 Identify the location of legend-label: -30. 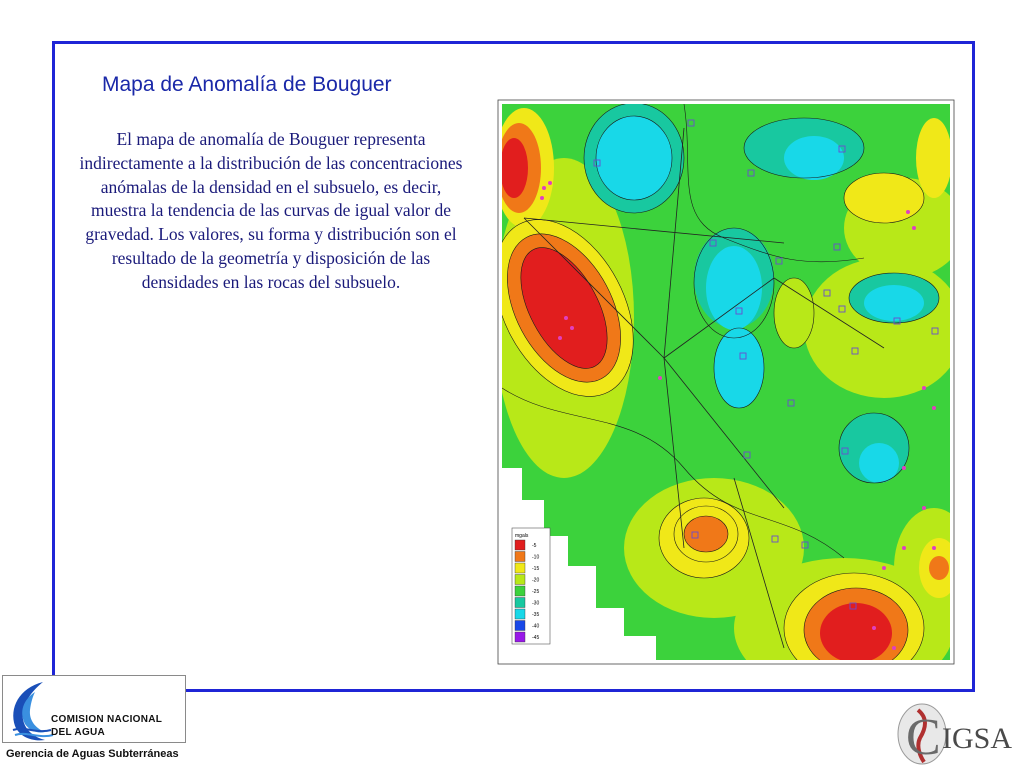
(535, 604).